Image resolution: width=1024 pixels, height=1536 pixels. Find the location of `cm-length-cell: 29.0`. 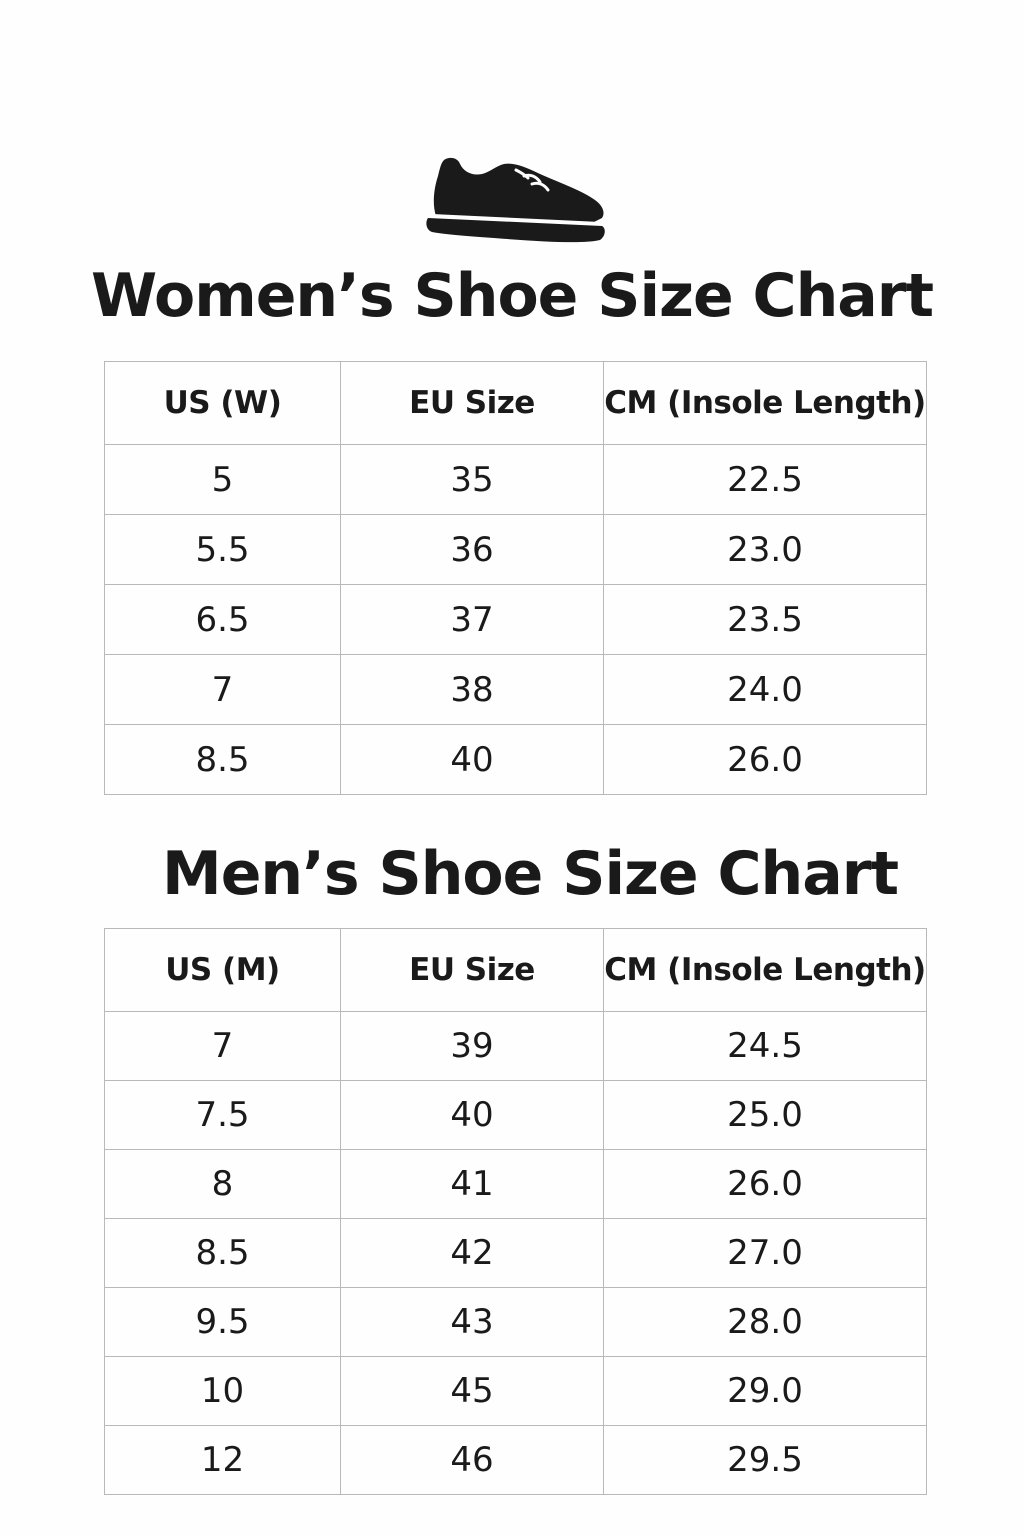

cm-length-cell: 29.0 is located at coordinates (765, 1391).